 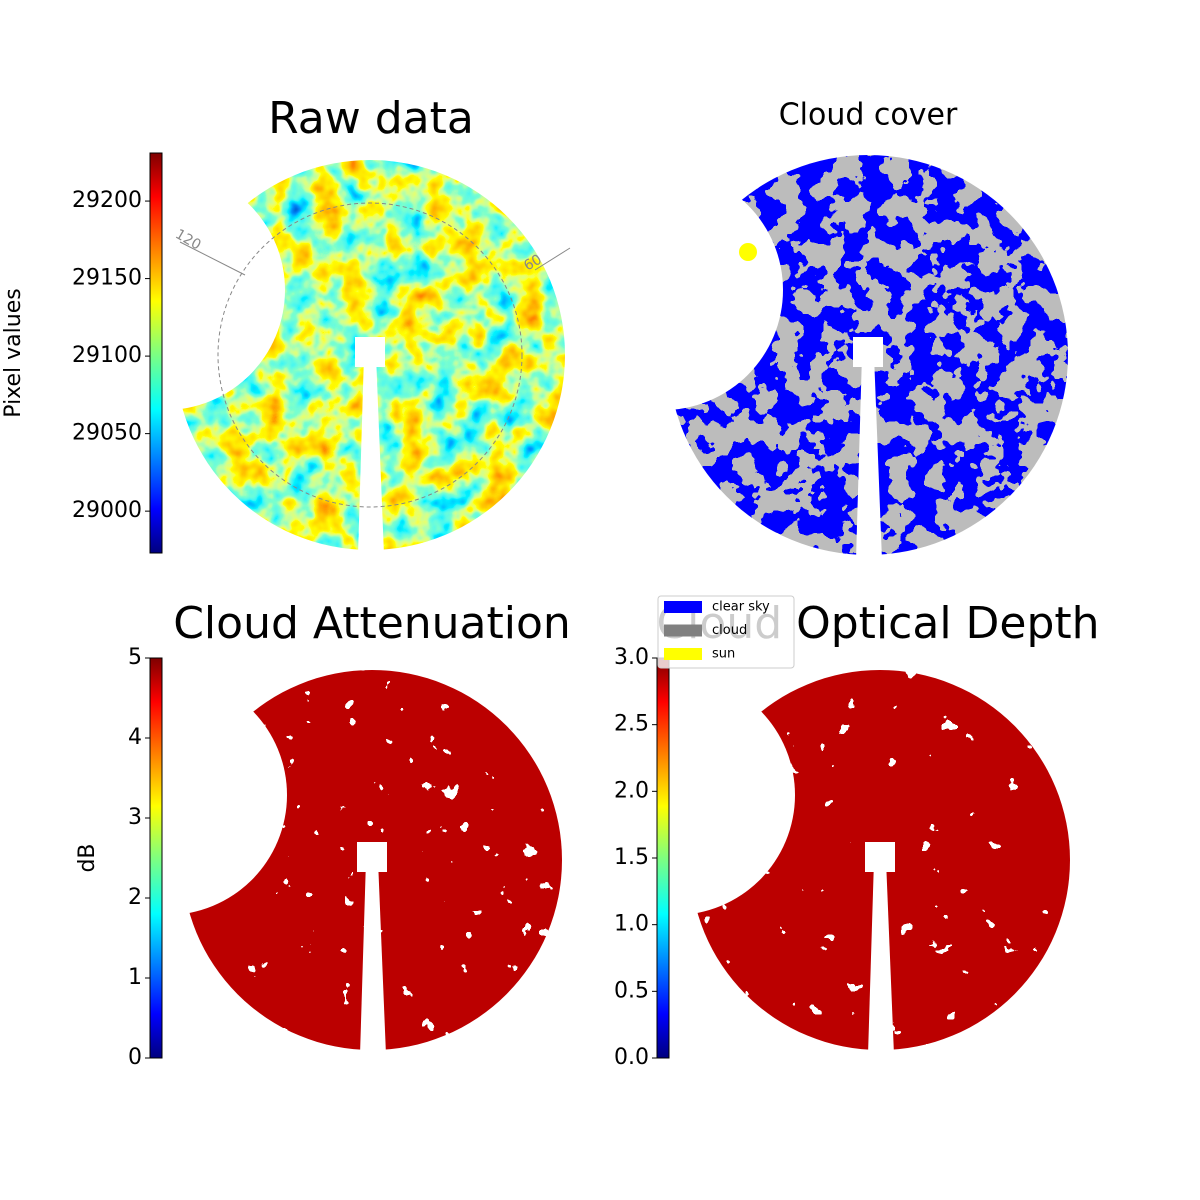 What do you see at coordinates (729, 630) in the screenshot?
I see `legend-label: cloud` at bounding box center [729, 630].